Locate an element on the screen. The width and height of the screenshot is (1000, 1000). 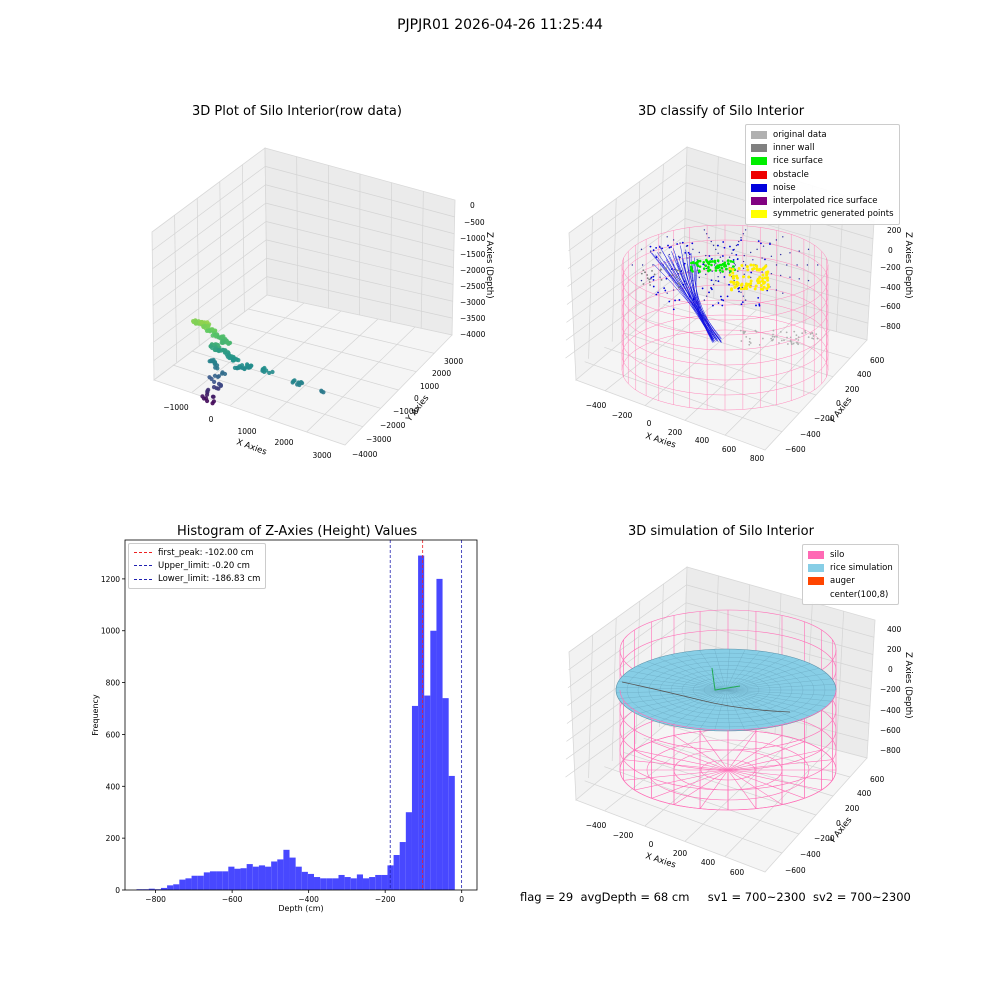
x-tick-labels: −1000 0 1000 2000 3000 is located at coordinates (247, 431).